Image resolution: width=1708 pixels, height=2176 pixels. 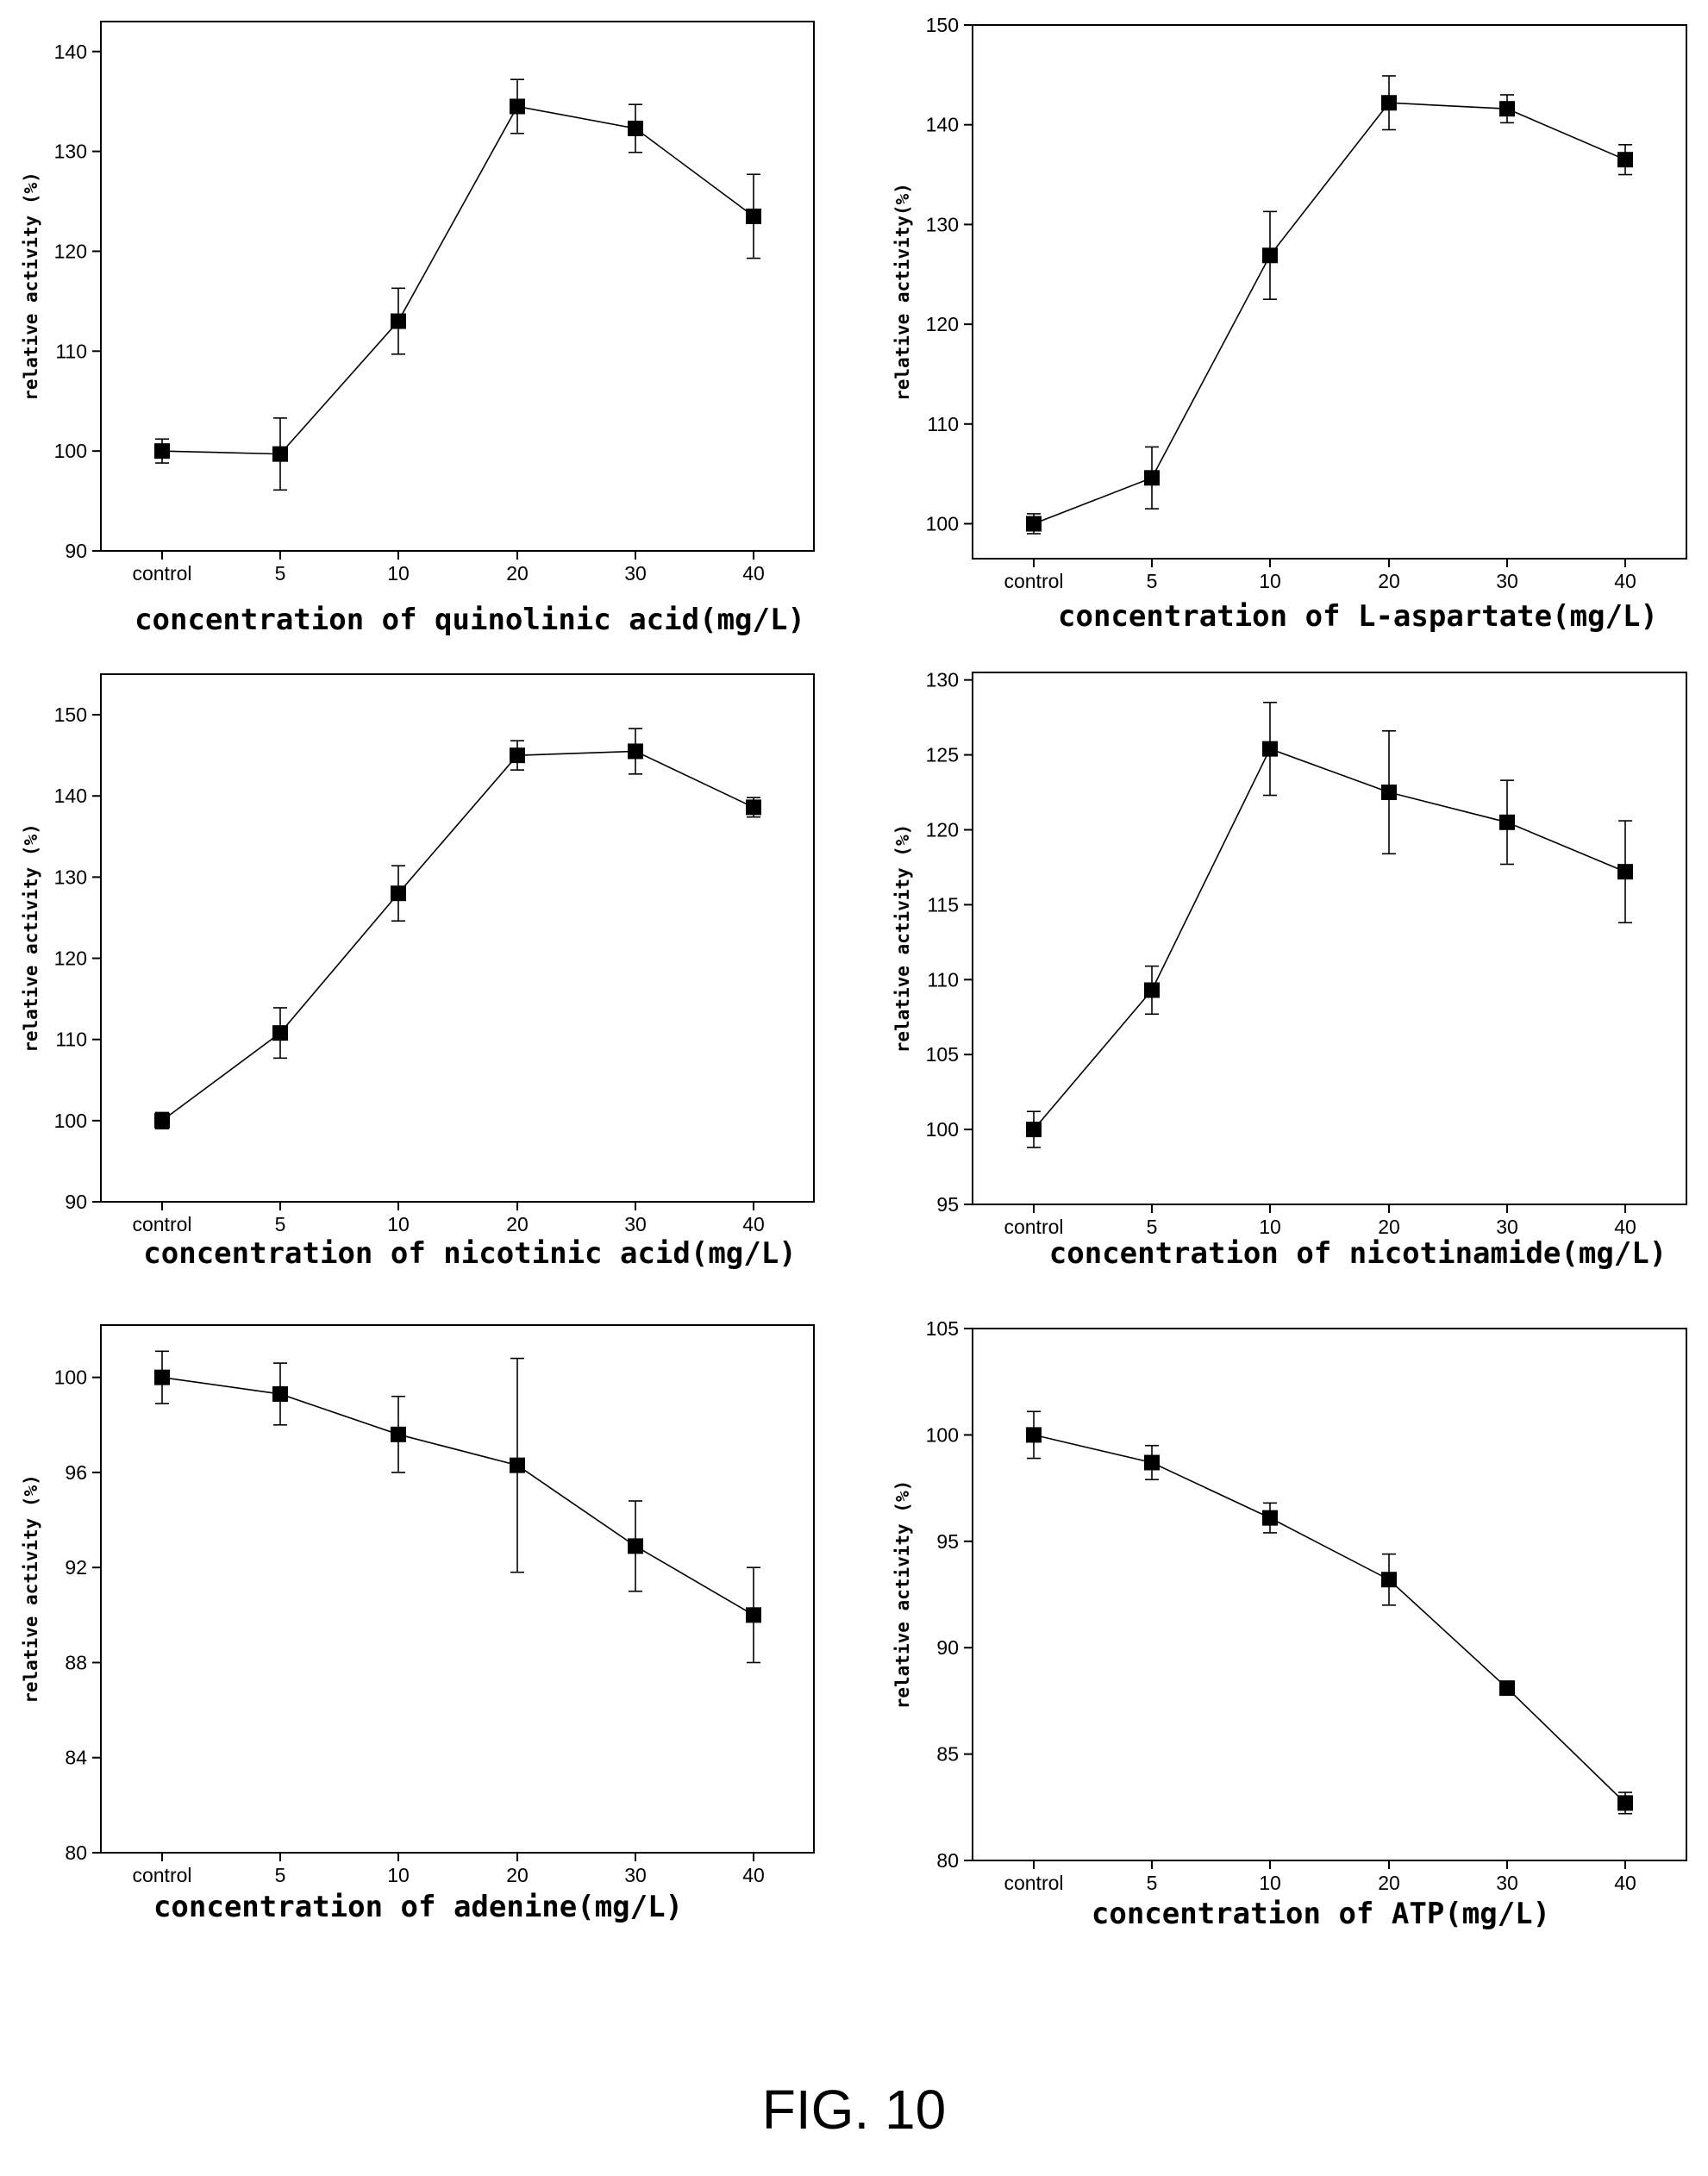 What do you see at coordinates (76, 1662) in the screenshot?
I see `y-tick-label: 88` at bounding box center [76, 1662].